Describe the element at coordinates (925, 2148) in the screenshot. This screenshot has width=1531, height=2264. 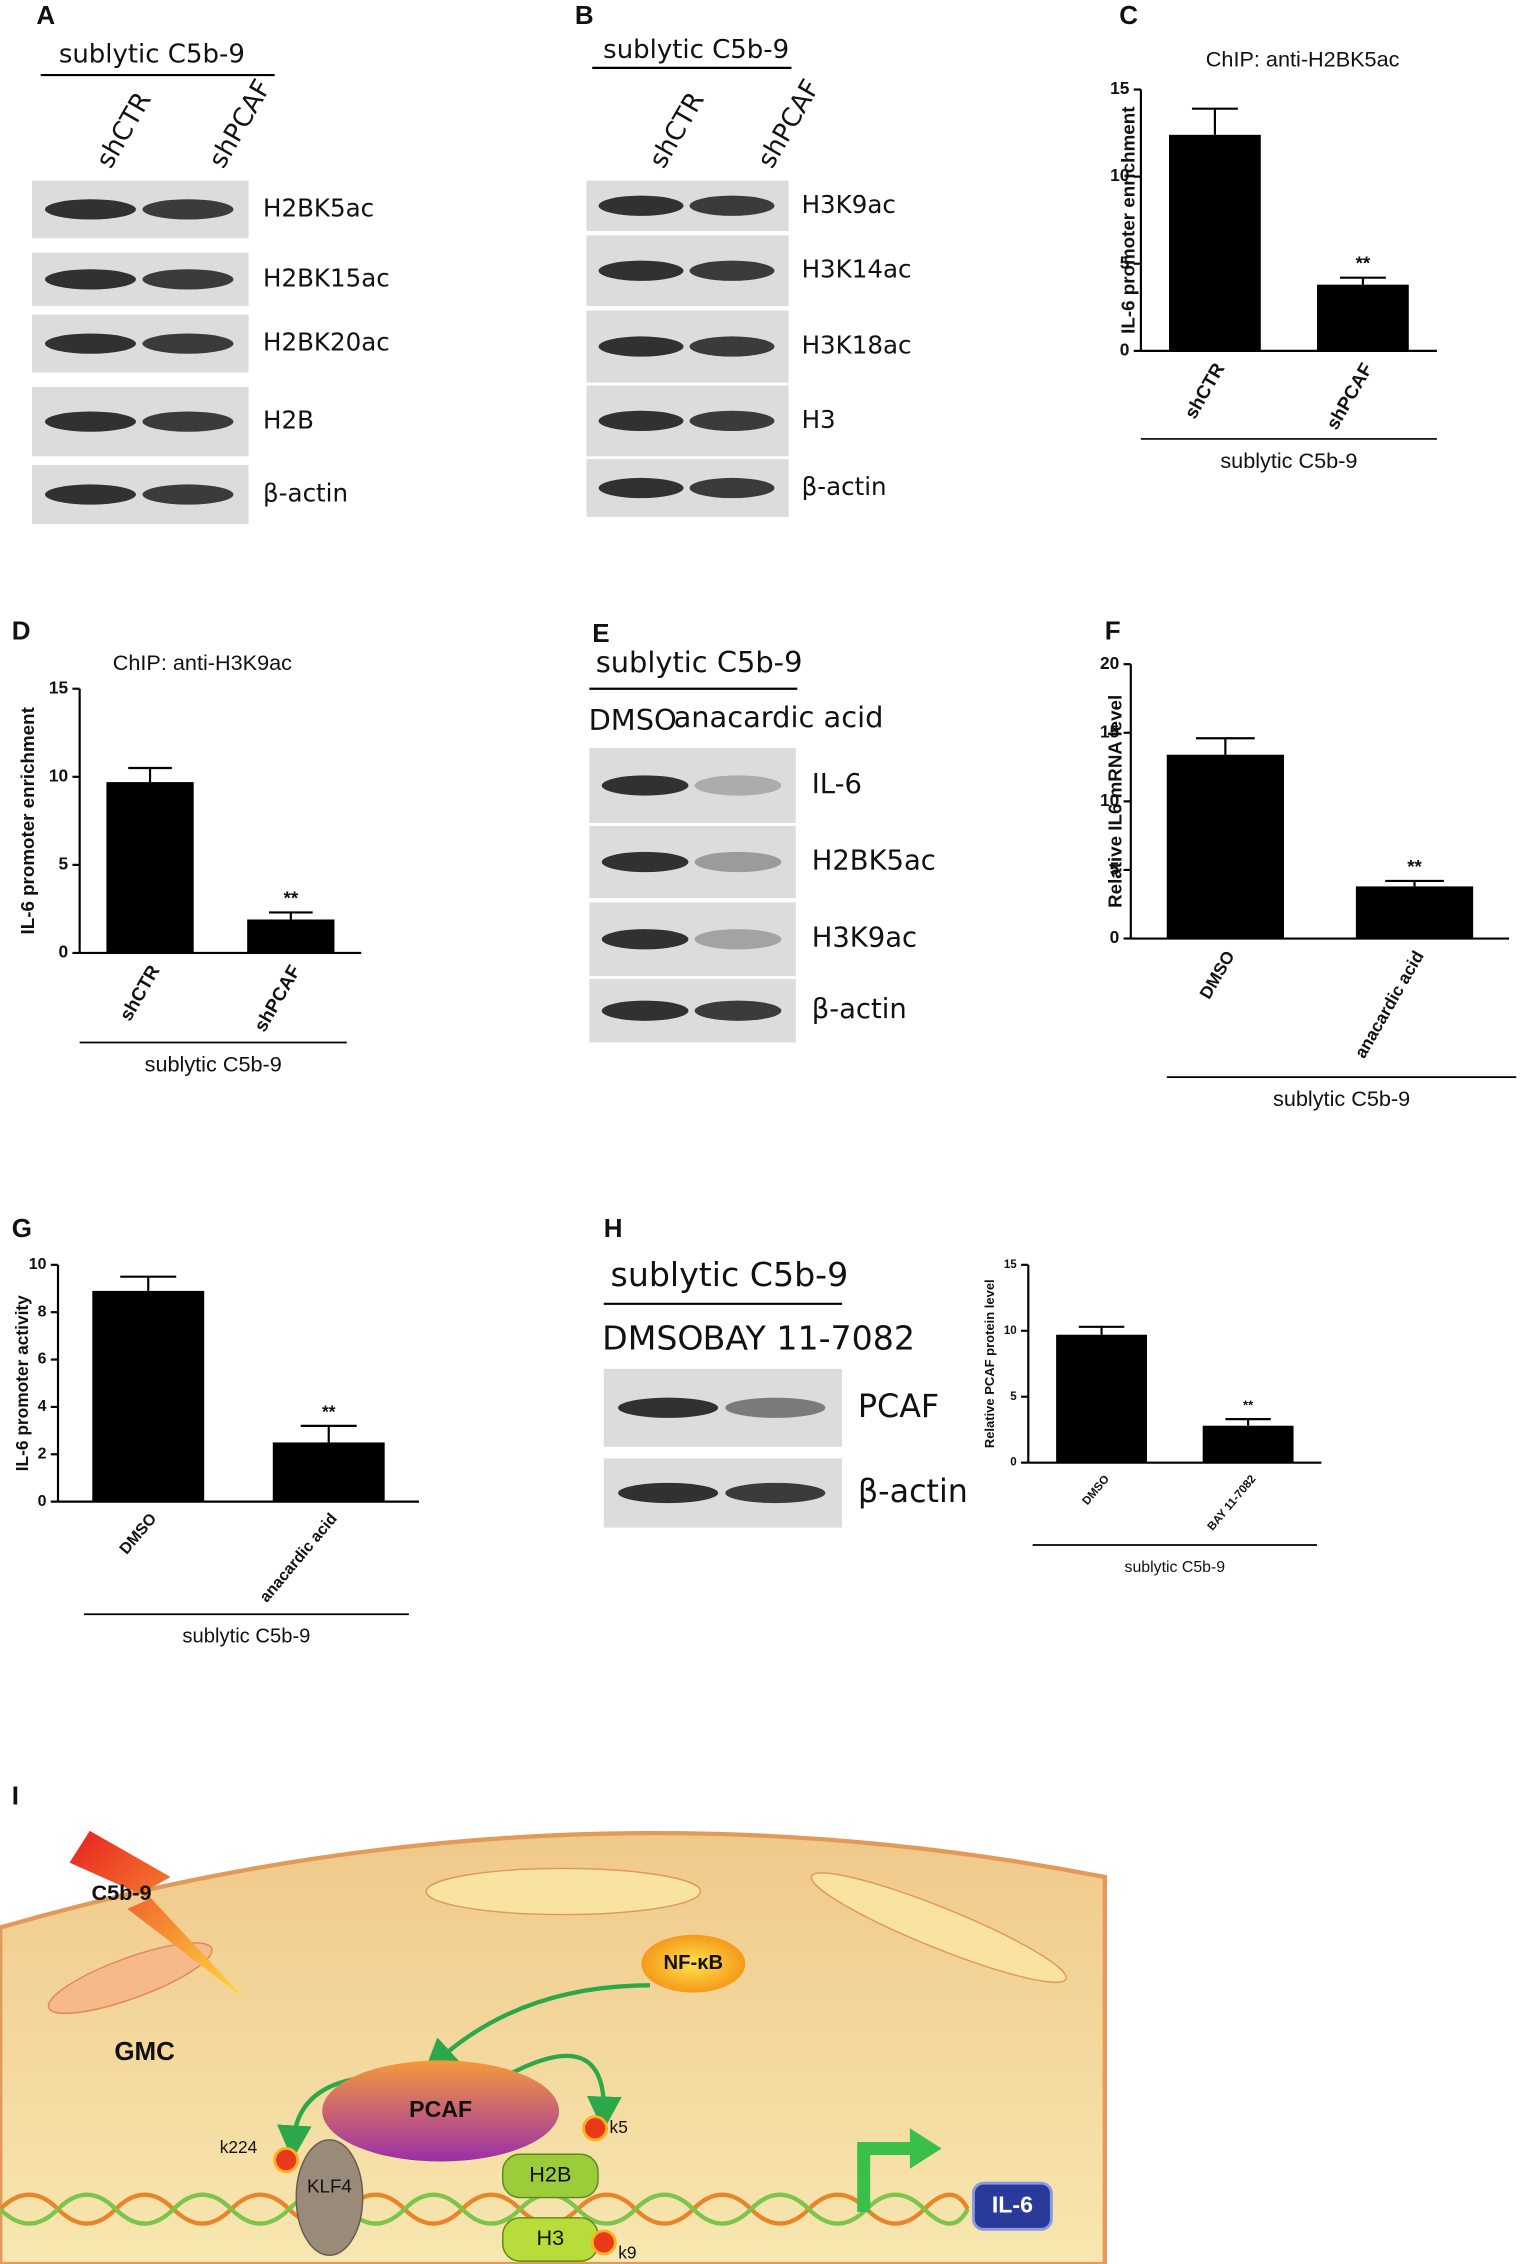
I see `tss-arrow-head` at that location.